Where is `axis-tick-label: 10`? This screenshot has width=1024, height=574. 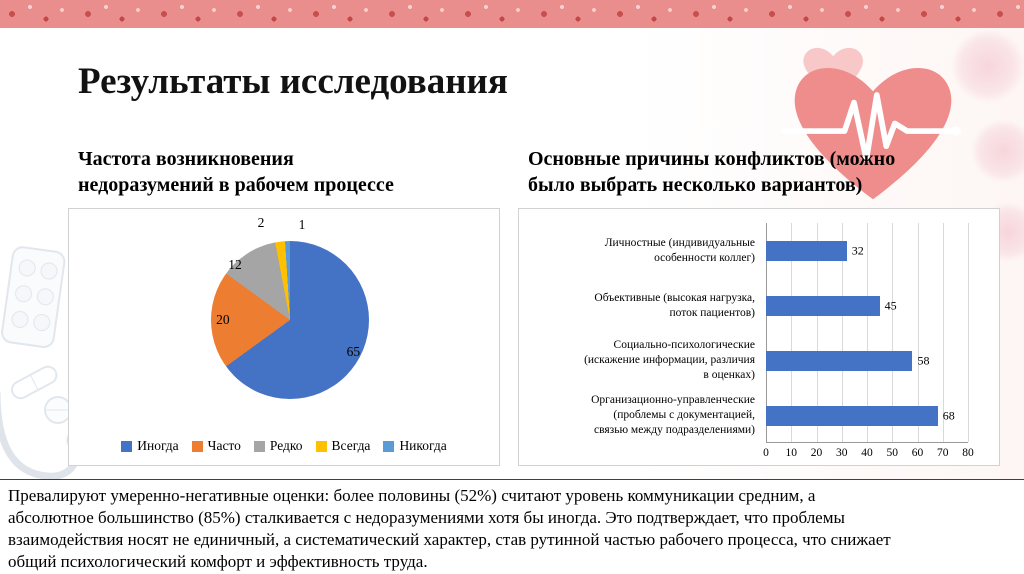 axis-tick-label: 10 is located at coordinates (791, 453).